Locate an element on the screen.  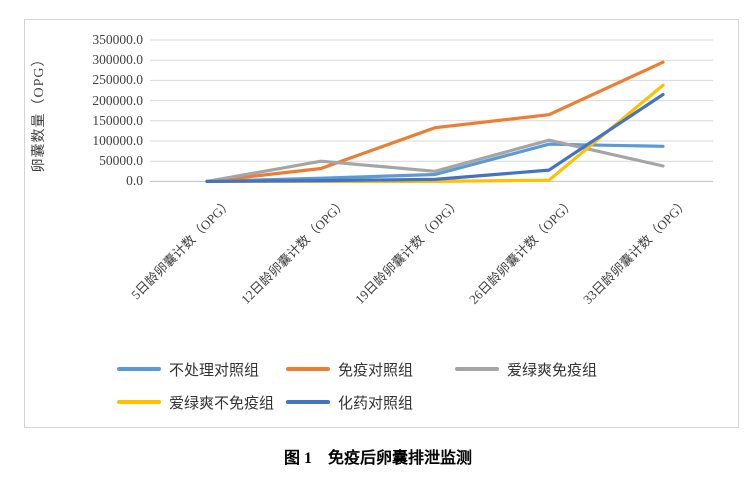
legend-label: 爱绿爽免疫组 is located at coordinates (552, 370).